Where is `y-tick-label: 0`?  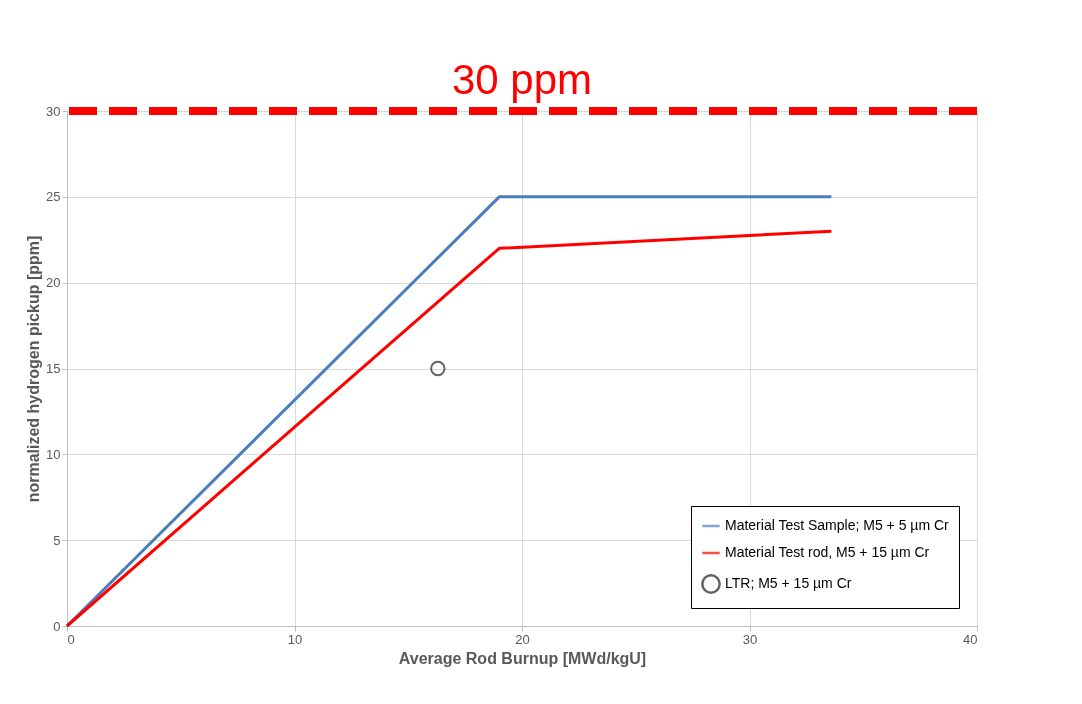 y-tick-label: 0 is located at coordinates (57, 626).